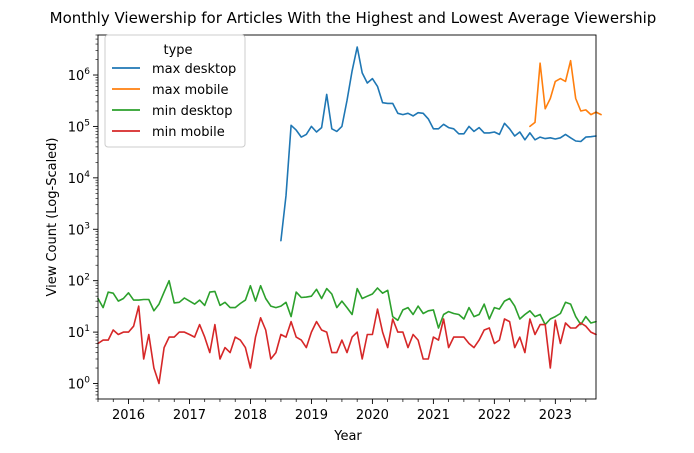  What do you see at coordinates (347, 304) in the screenshot?
I see `series-line-min-desktop` at bounding box center [347, 304].